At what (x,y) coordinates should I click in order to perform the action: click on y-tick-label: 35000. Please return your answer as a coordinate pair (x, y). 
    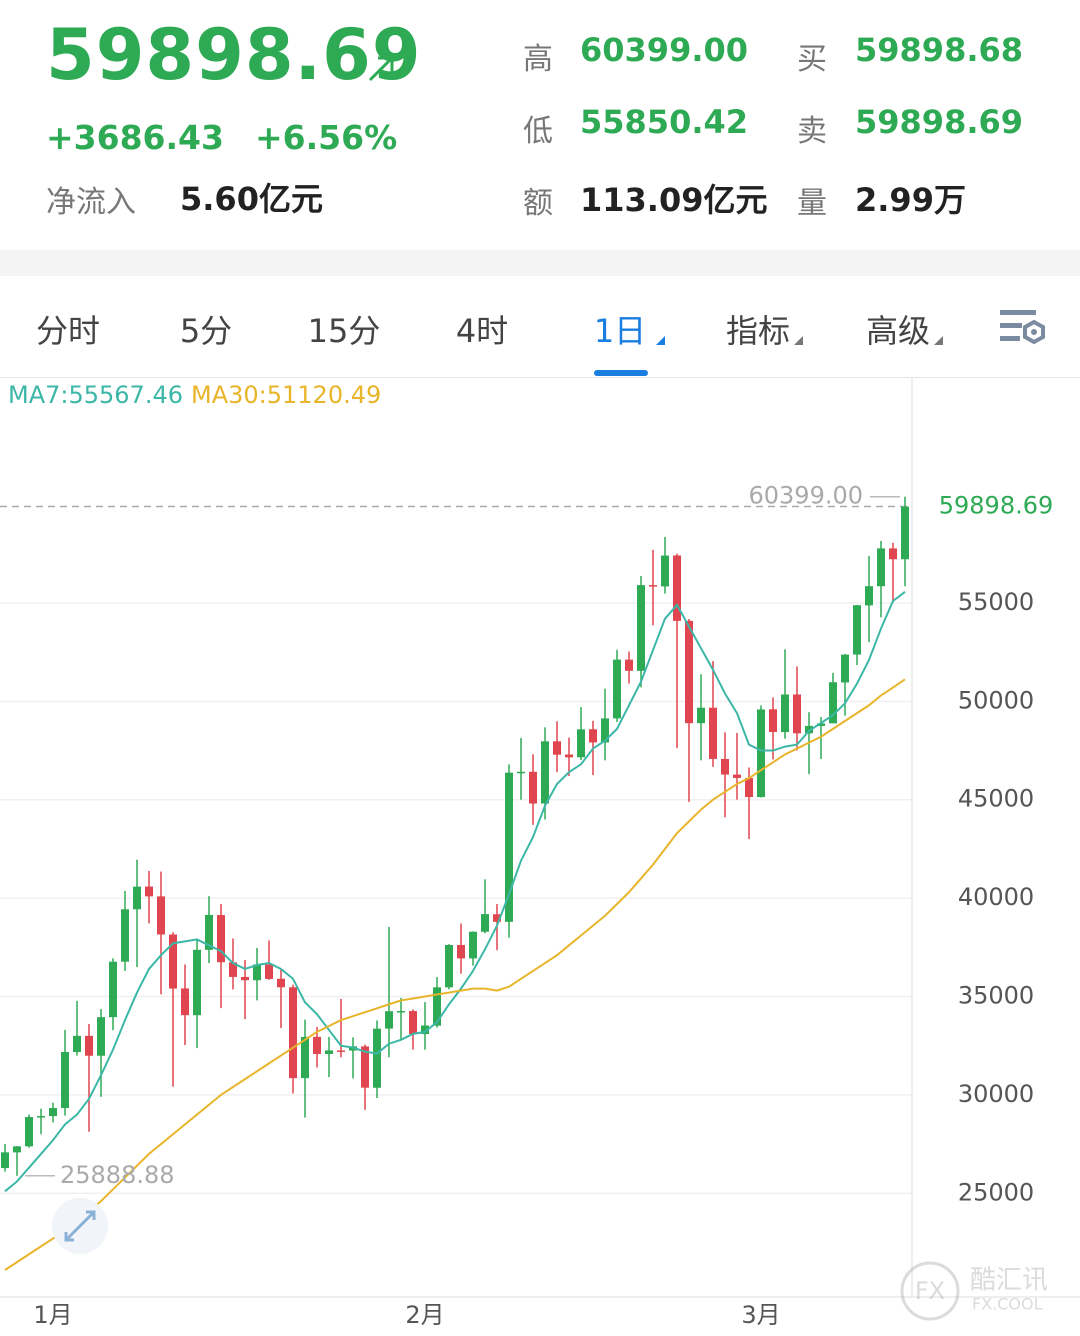
    Looking at the image, I should click on (996, 995).